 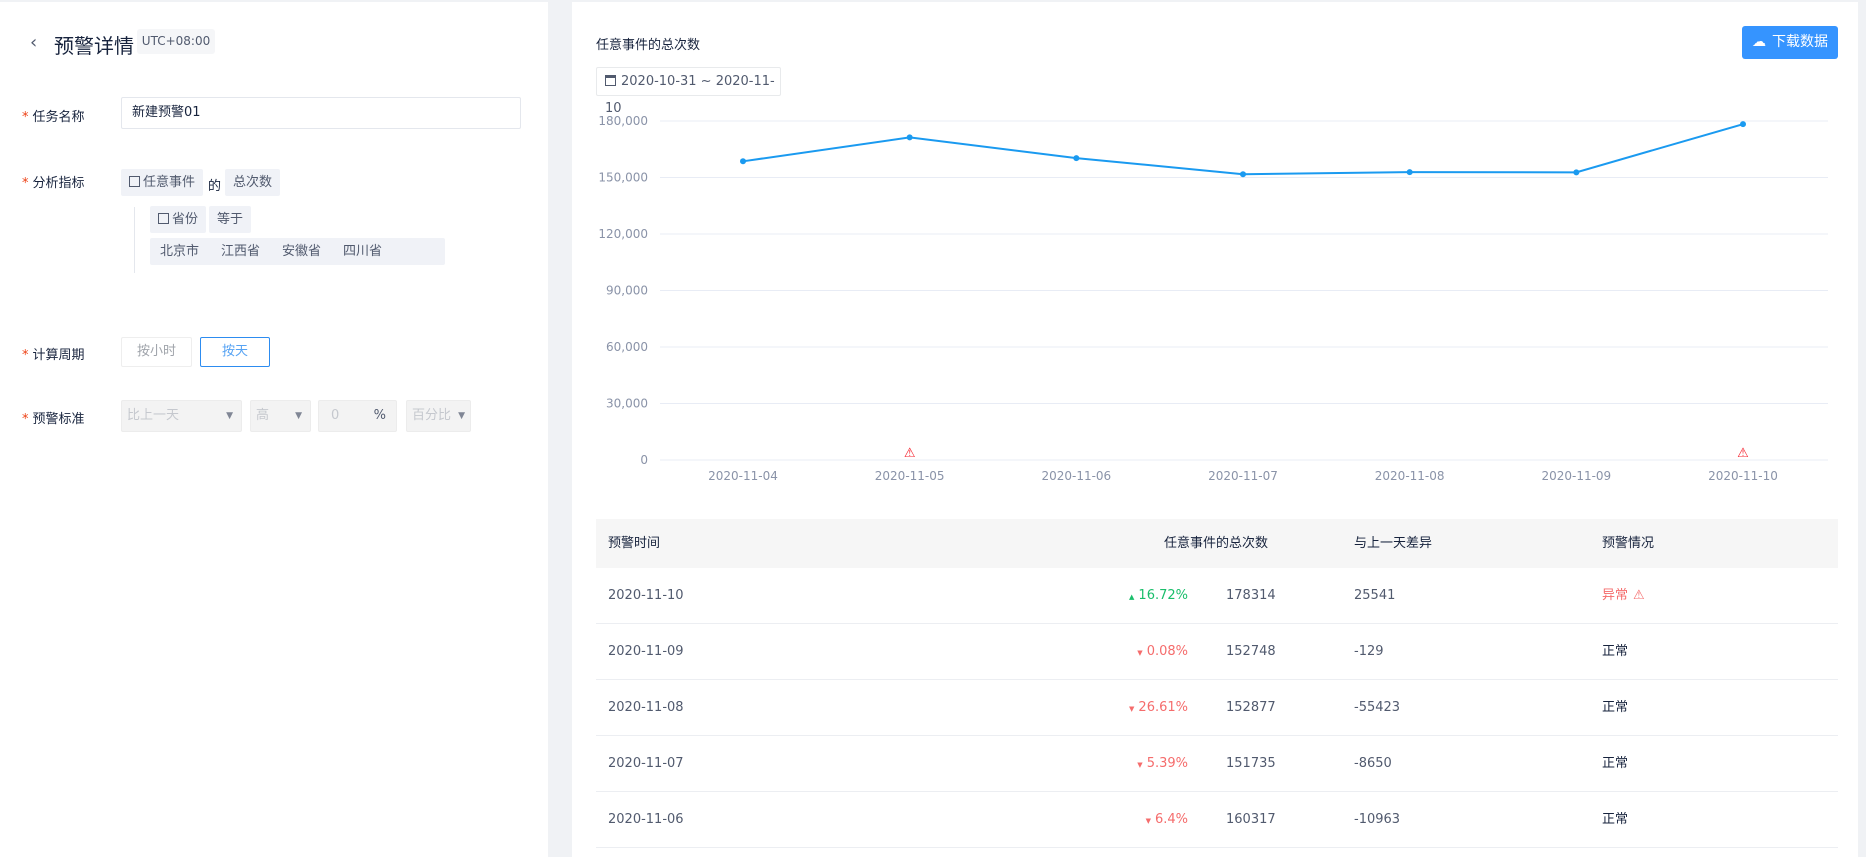 What do you see at coordinates (1377, 707) in the screenshot?
I see `row-diff: -55423` at bounding box center [1377, 707].